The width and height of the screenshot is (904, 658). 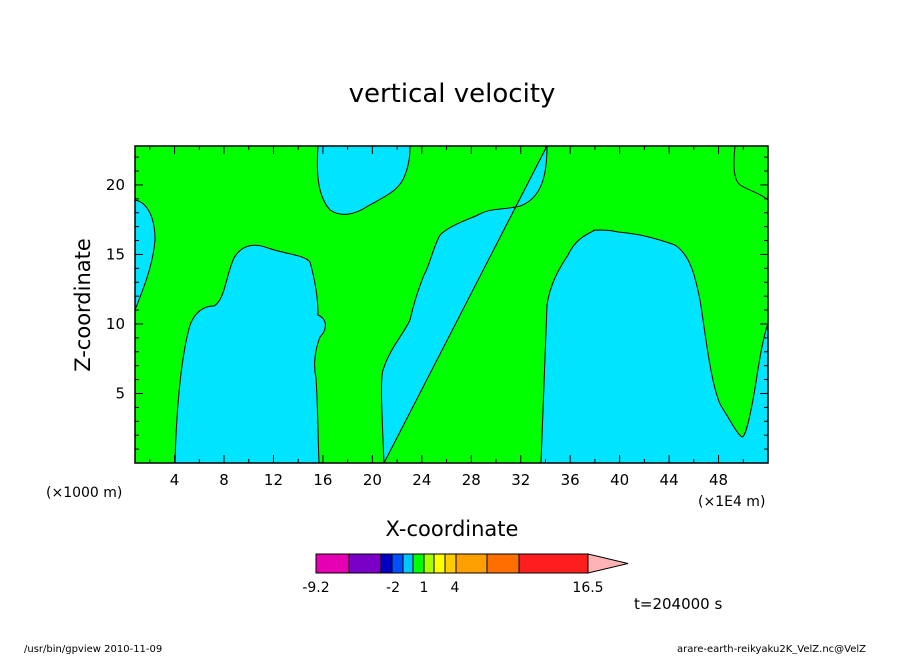 I want to click on y-tick-label: 15, so click(x=115, y=254).